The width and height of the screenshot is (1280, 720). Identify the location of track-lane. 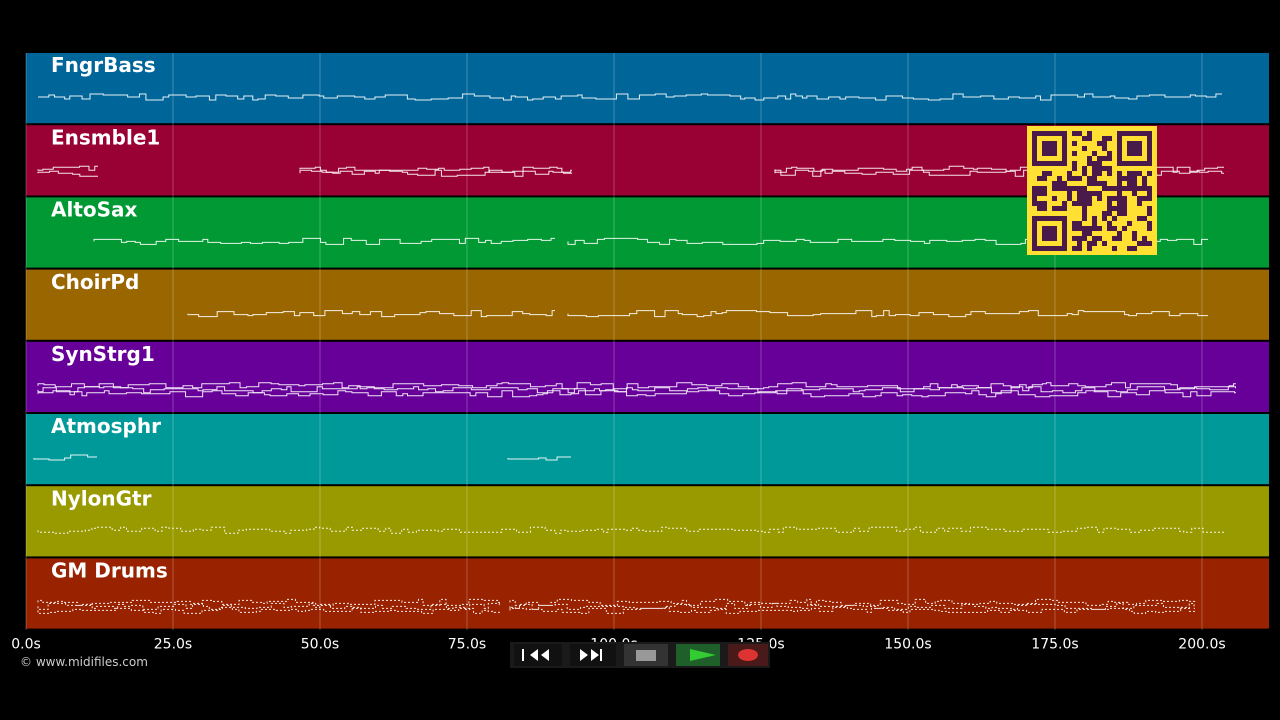
(647, 376).